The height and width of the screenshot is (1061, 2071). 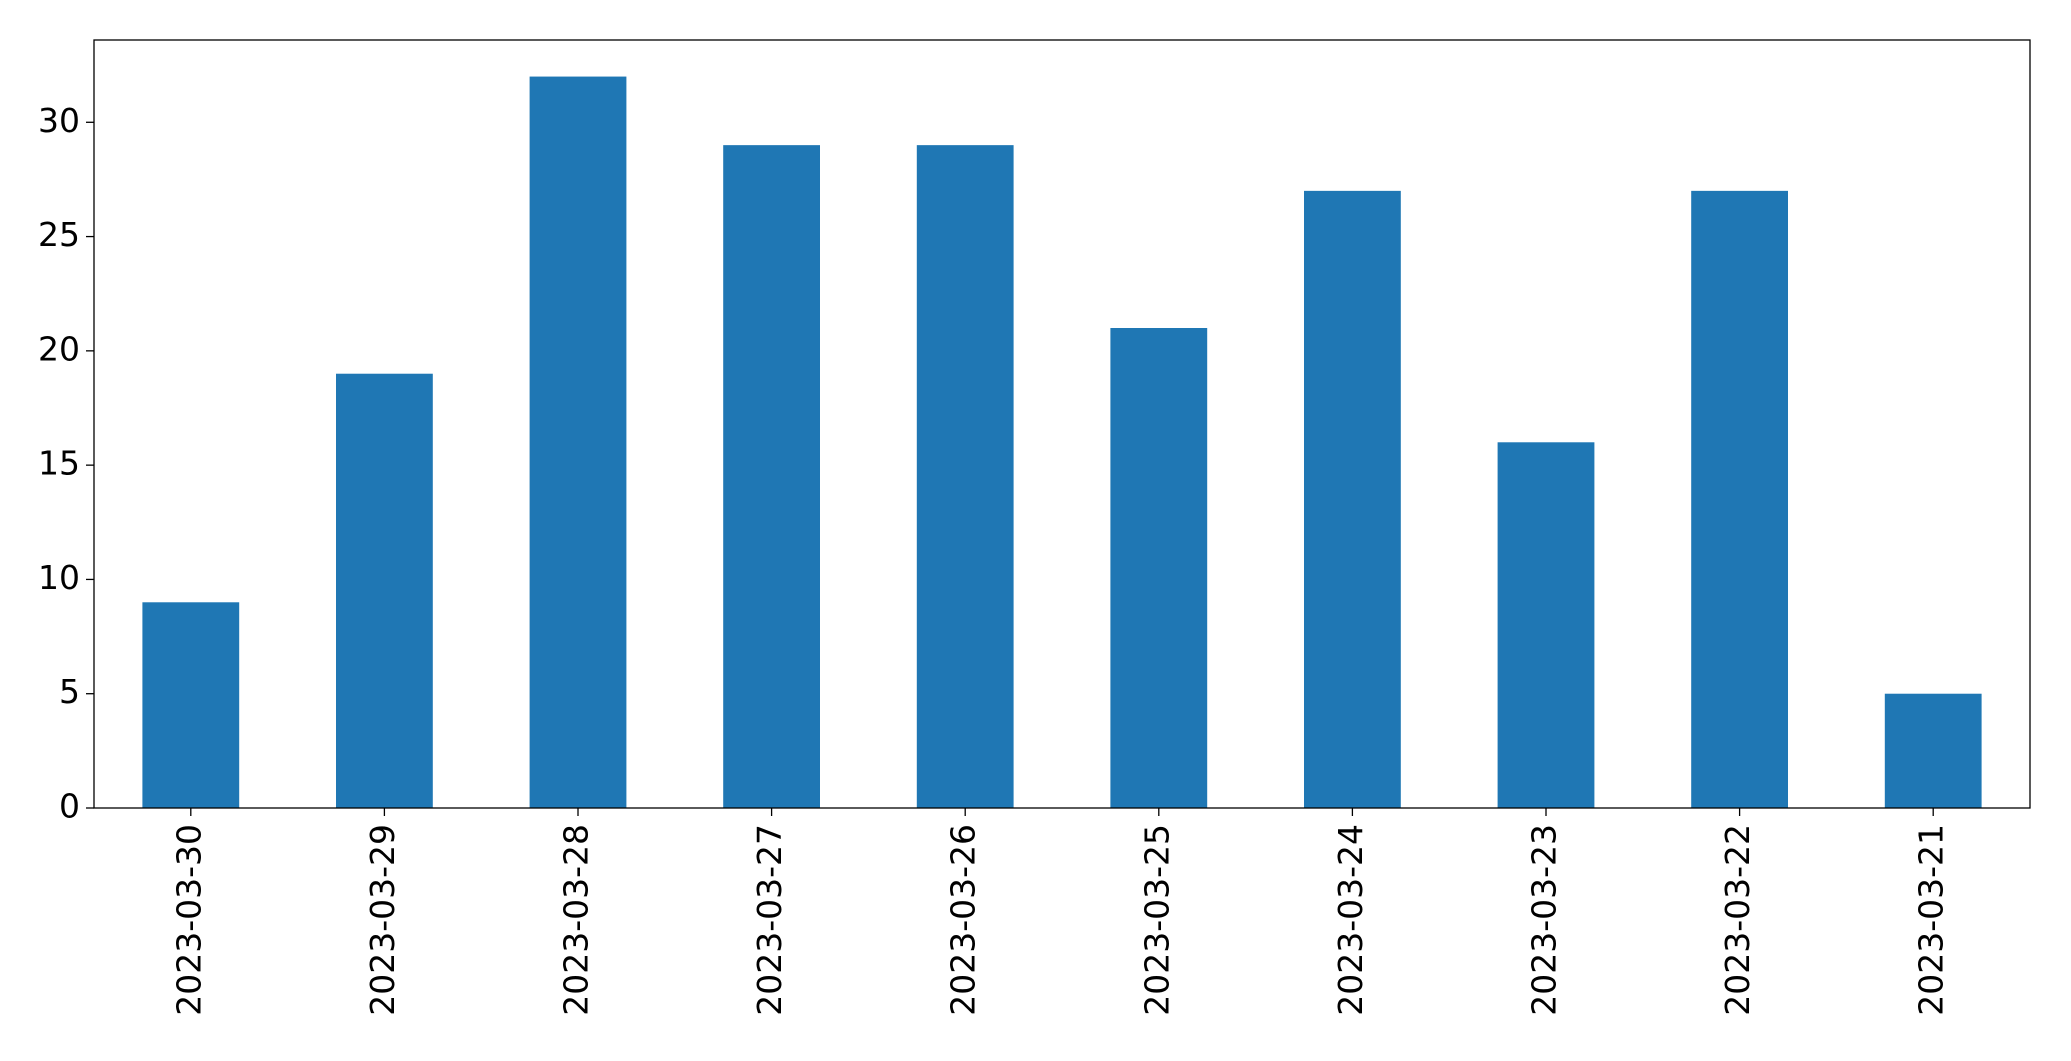 I want to click on x-tick-label: 2023-03-22, so click(x=1737, y=920).